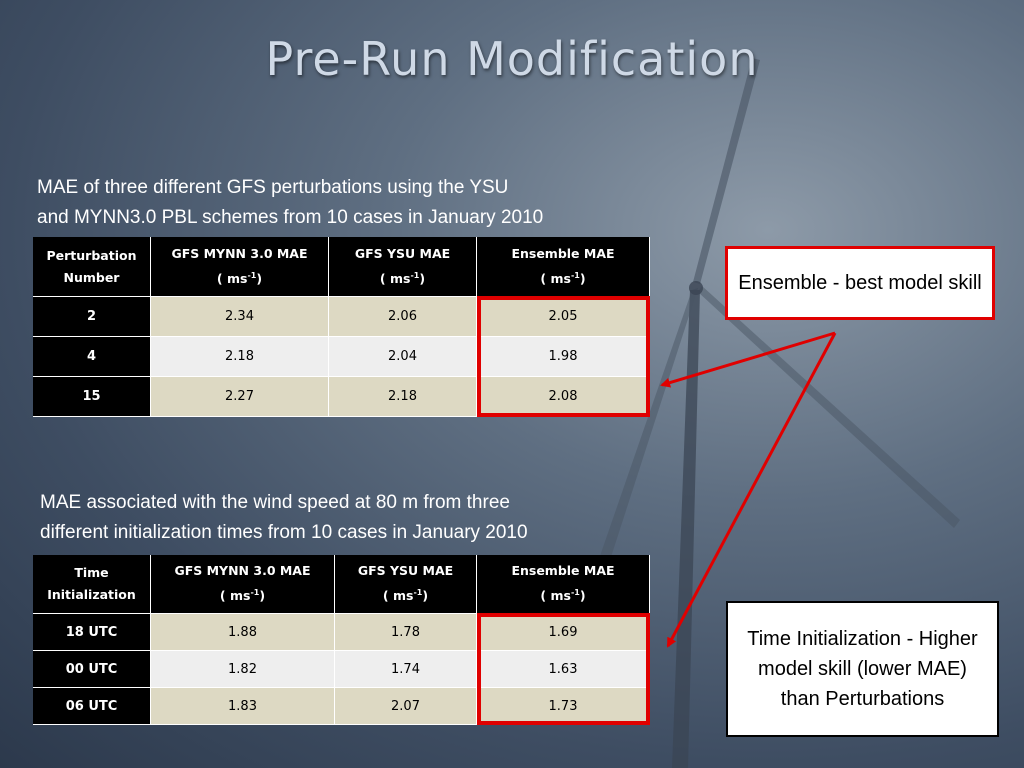  What do you see at coordinates (563, 632) in the screenshot?
I see `table-cell: 1.69` at bounding box center [563, 632].